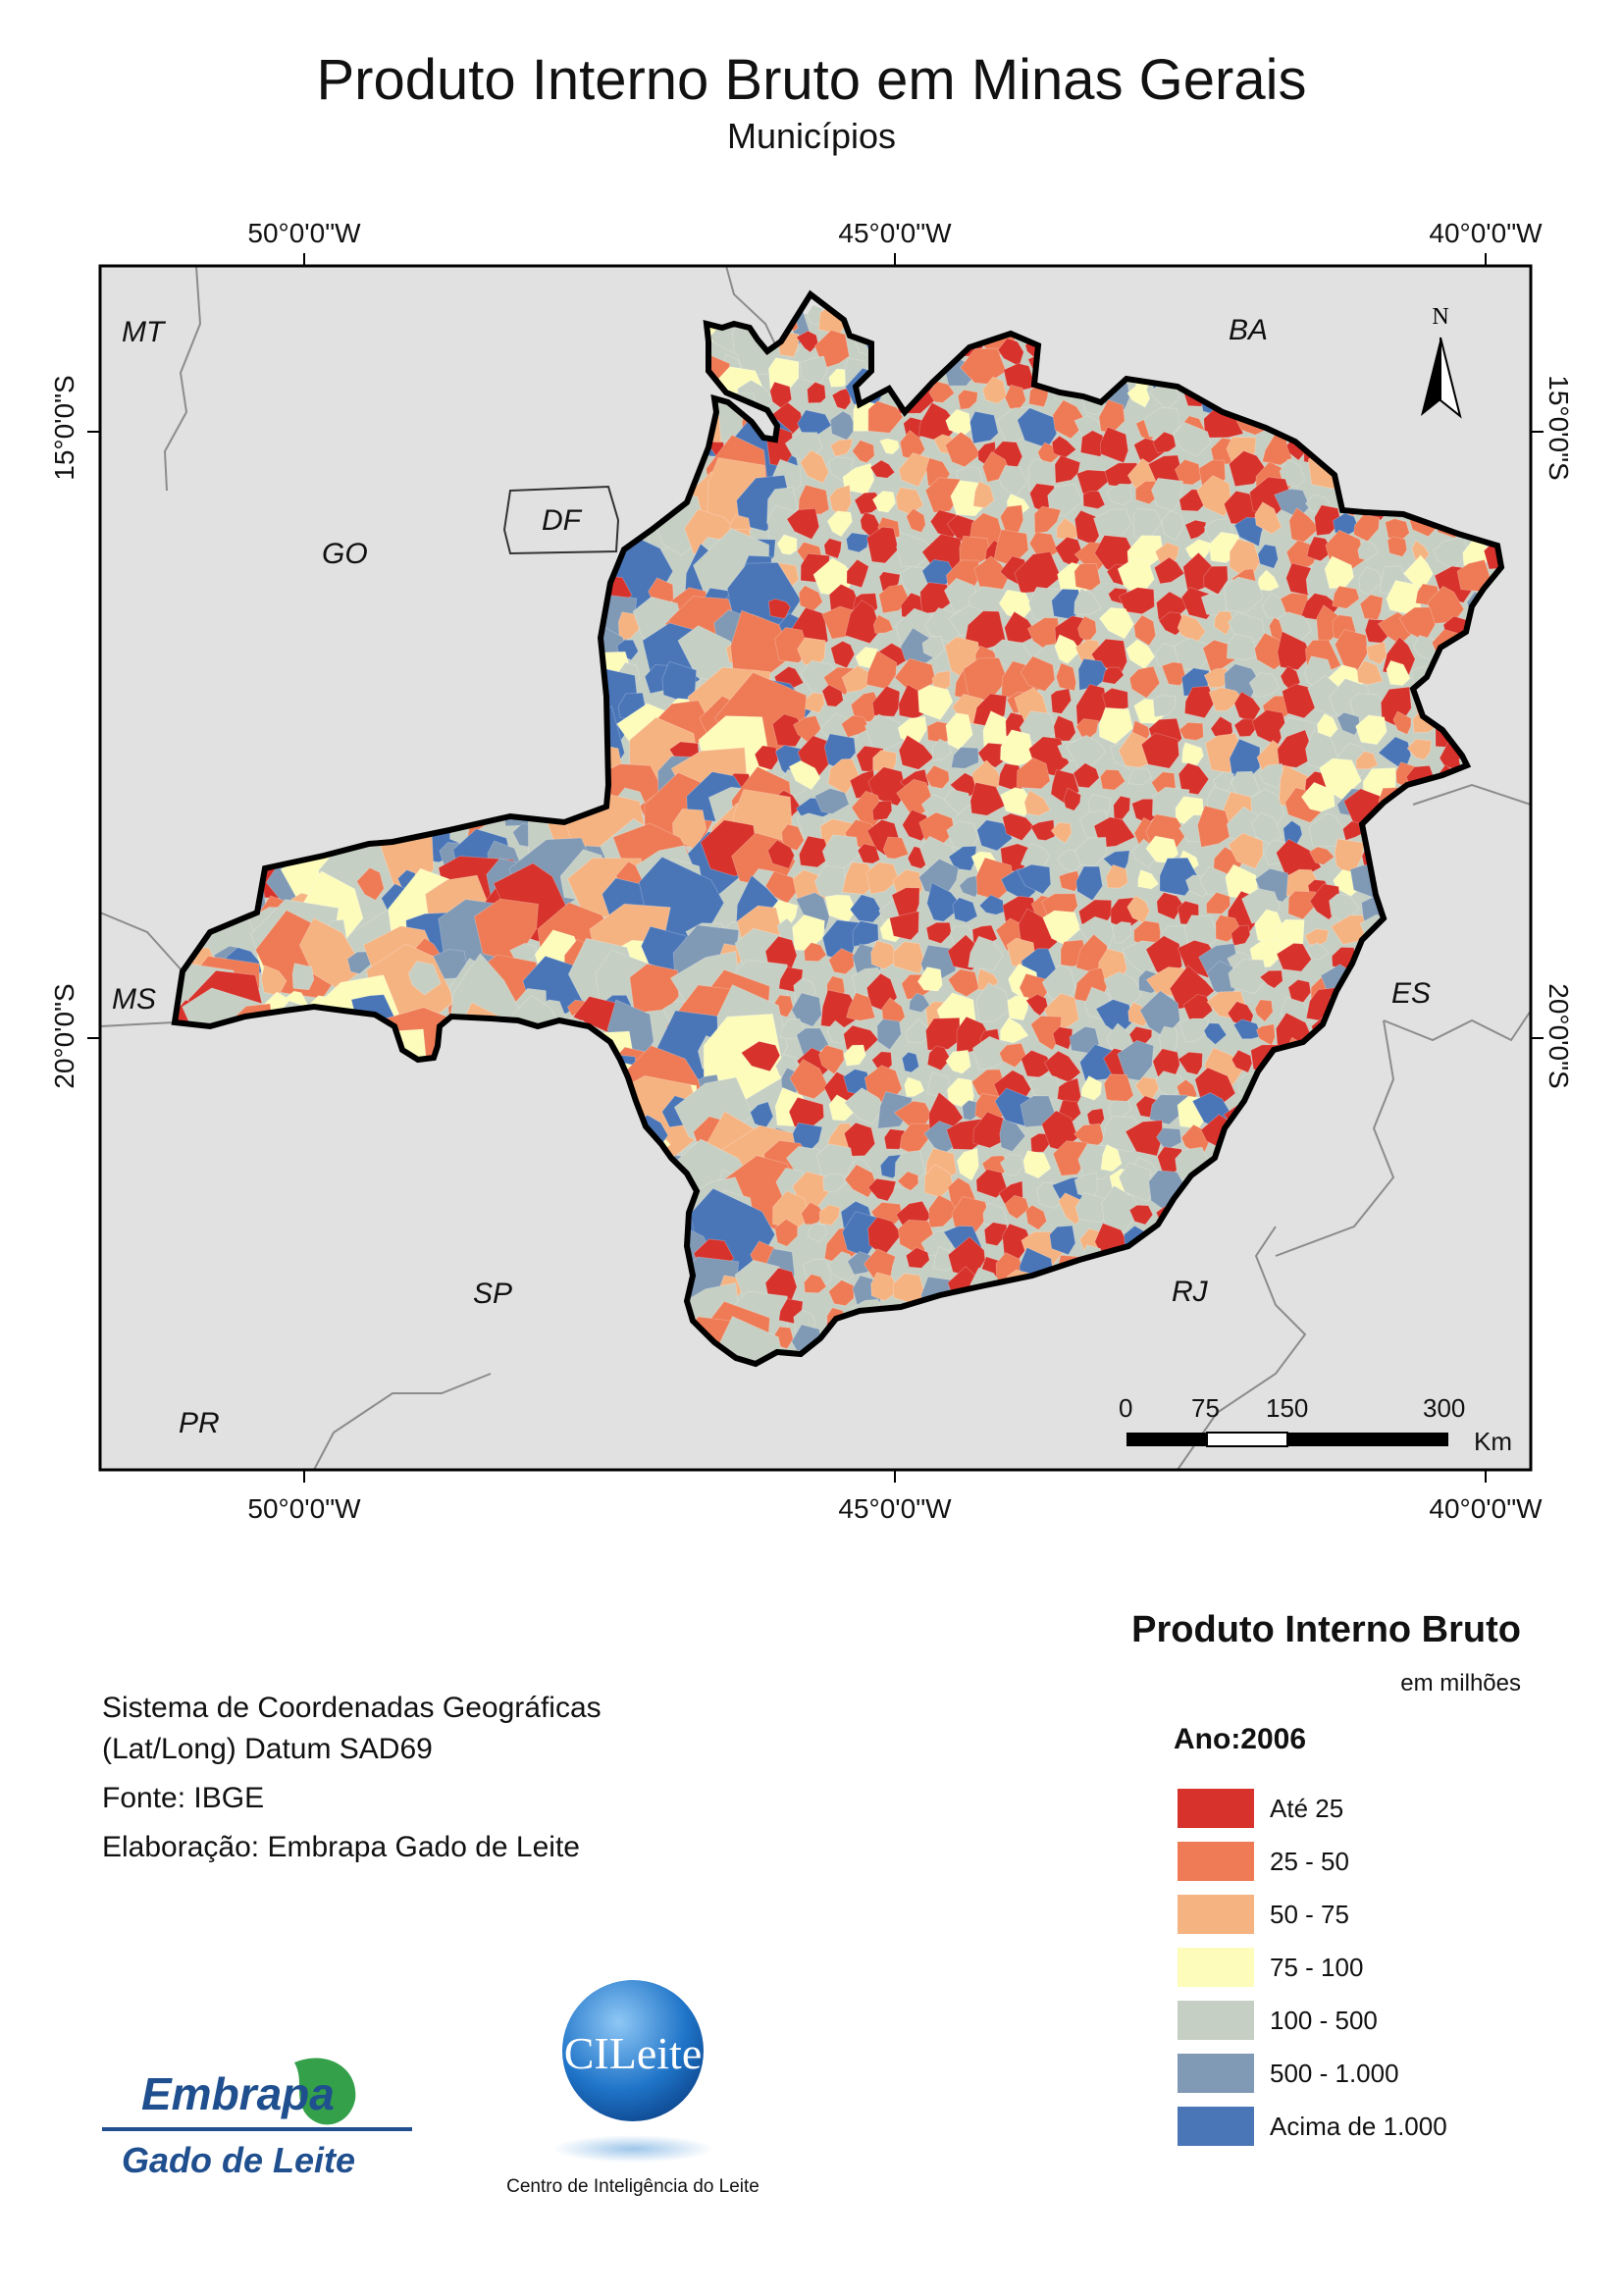 The image size is (1623, 2296). What do you see at coordinates (345, 554) in the screenshot?
I see `state-label-go: GO` at bounding box center [345, 554].